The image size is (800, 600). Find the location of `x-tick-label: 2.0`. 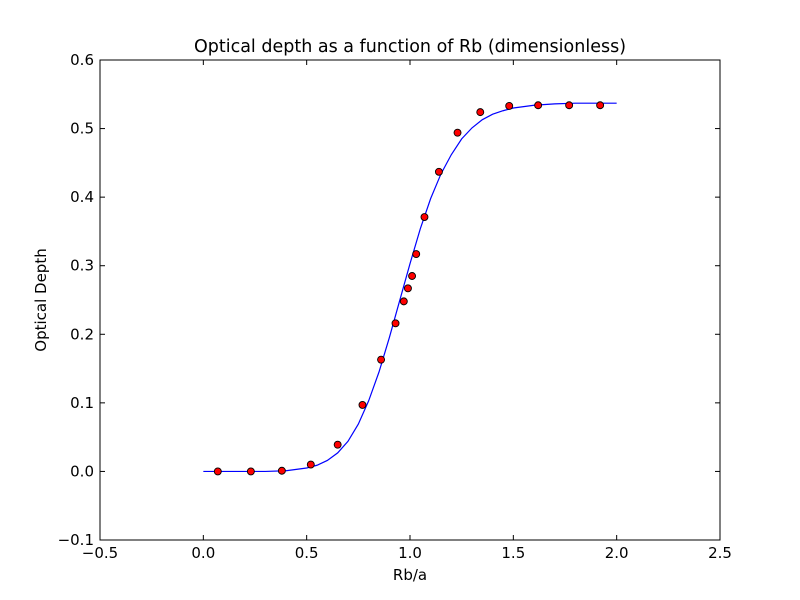

x-tick-label: 2.0 is located at coordinates (617, 553).